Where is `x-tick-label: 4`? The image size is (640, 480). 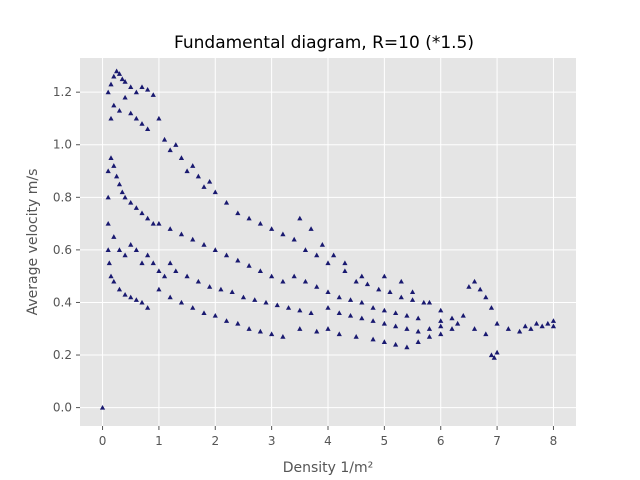 x-tick-label: 4 is located at coordinates (328, 441).